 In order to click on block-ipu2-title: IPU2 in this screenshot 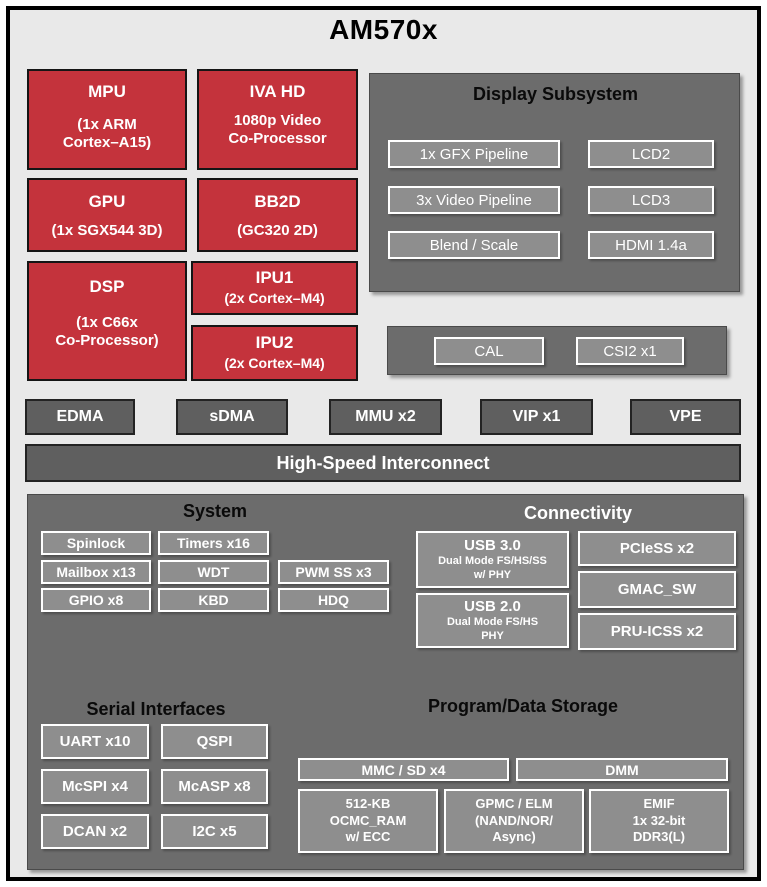, I will do `click(274, 342)`.